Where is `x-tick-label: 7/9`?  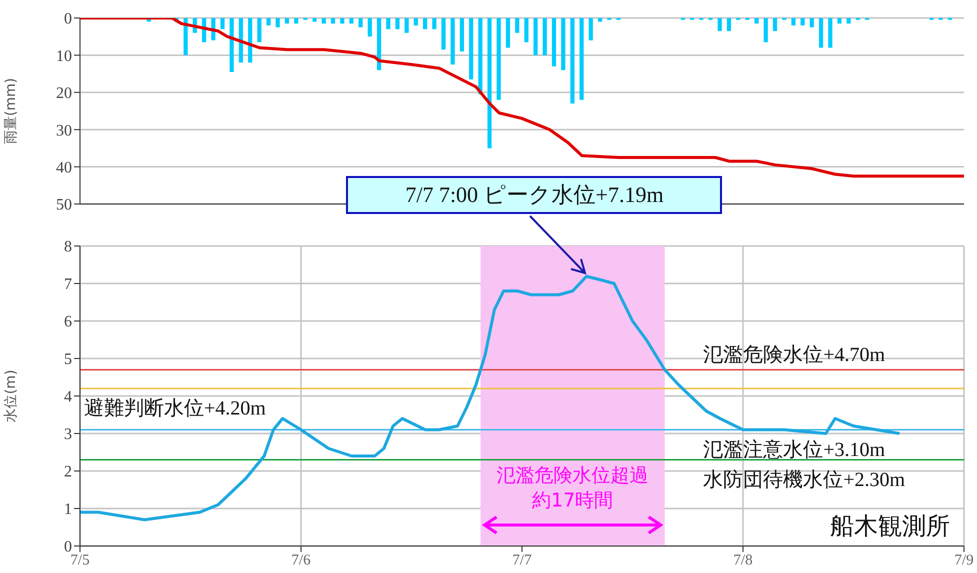
x-tick-label: 7/9 is located at coordinates (964, 560).